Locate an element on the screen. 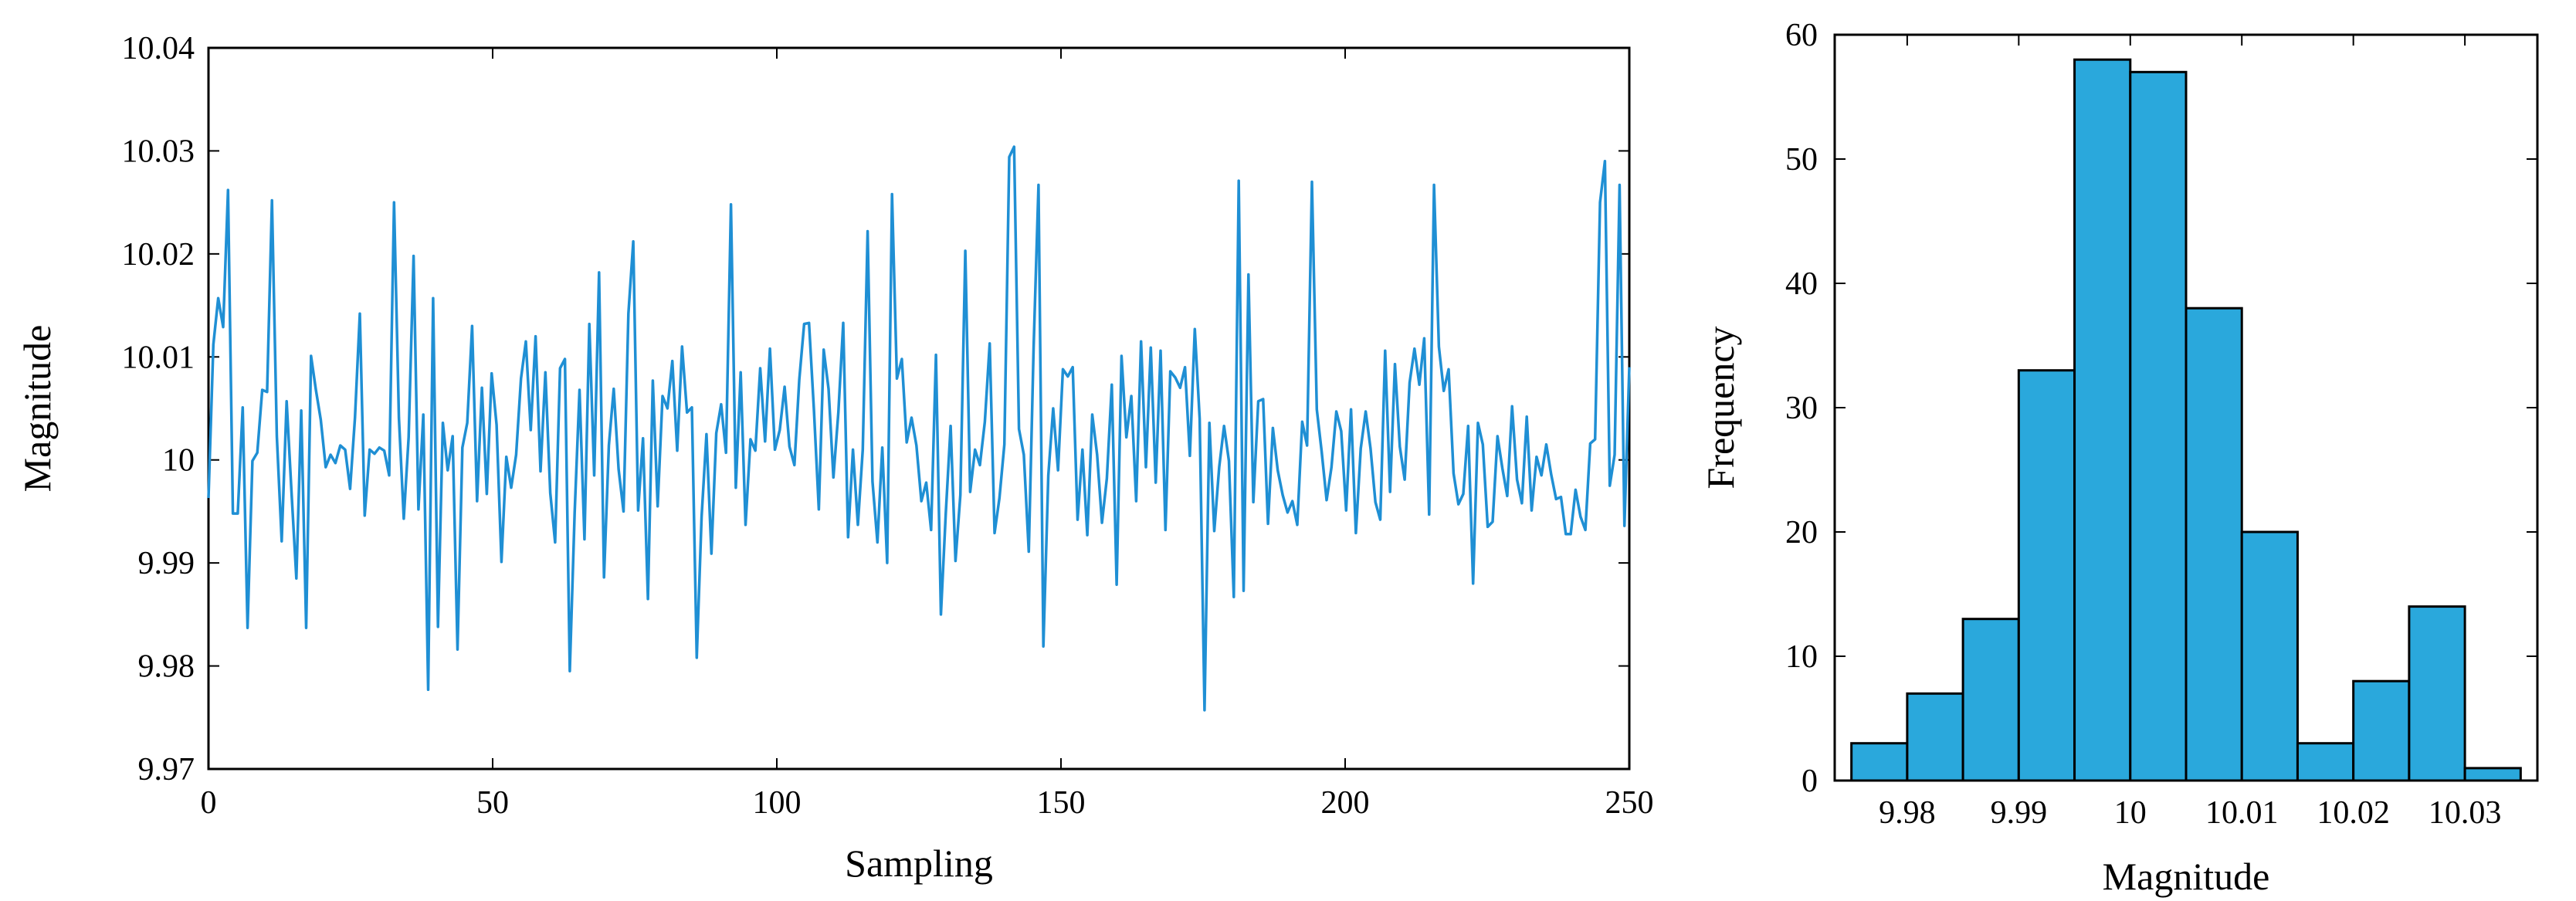 The image size is (2576, 901). line-chart-x-axis-label: Sampling is located at coordinates (919, 863).